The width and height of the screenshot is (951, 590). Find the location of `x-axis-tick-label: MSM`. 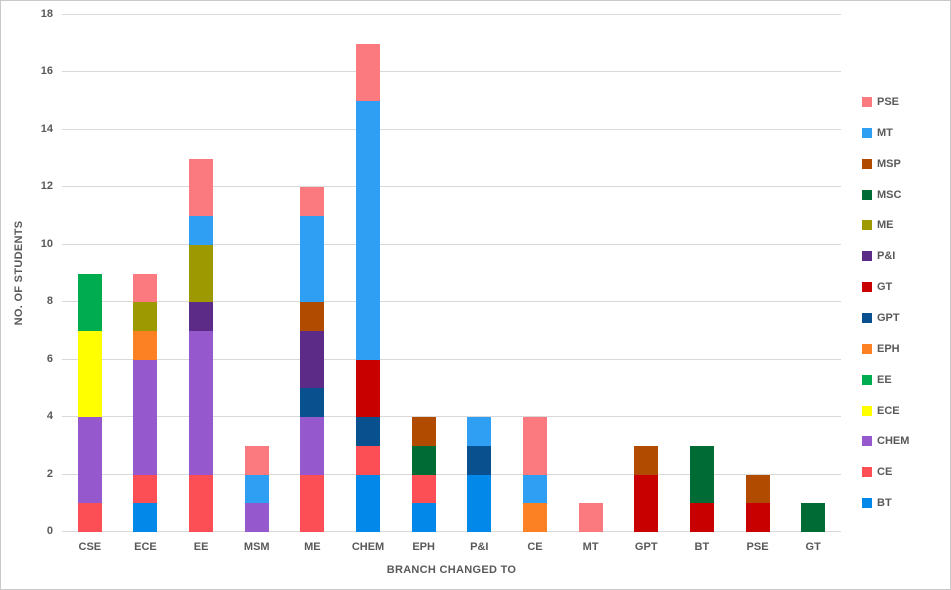

x-axis-tick-label: MSM is located at coordinates (256, 547).